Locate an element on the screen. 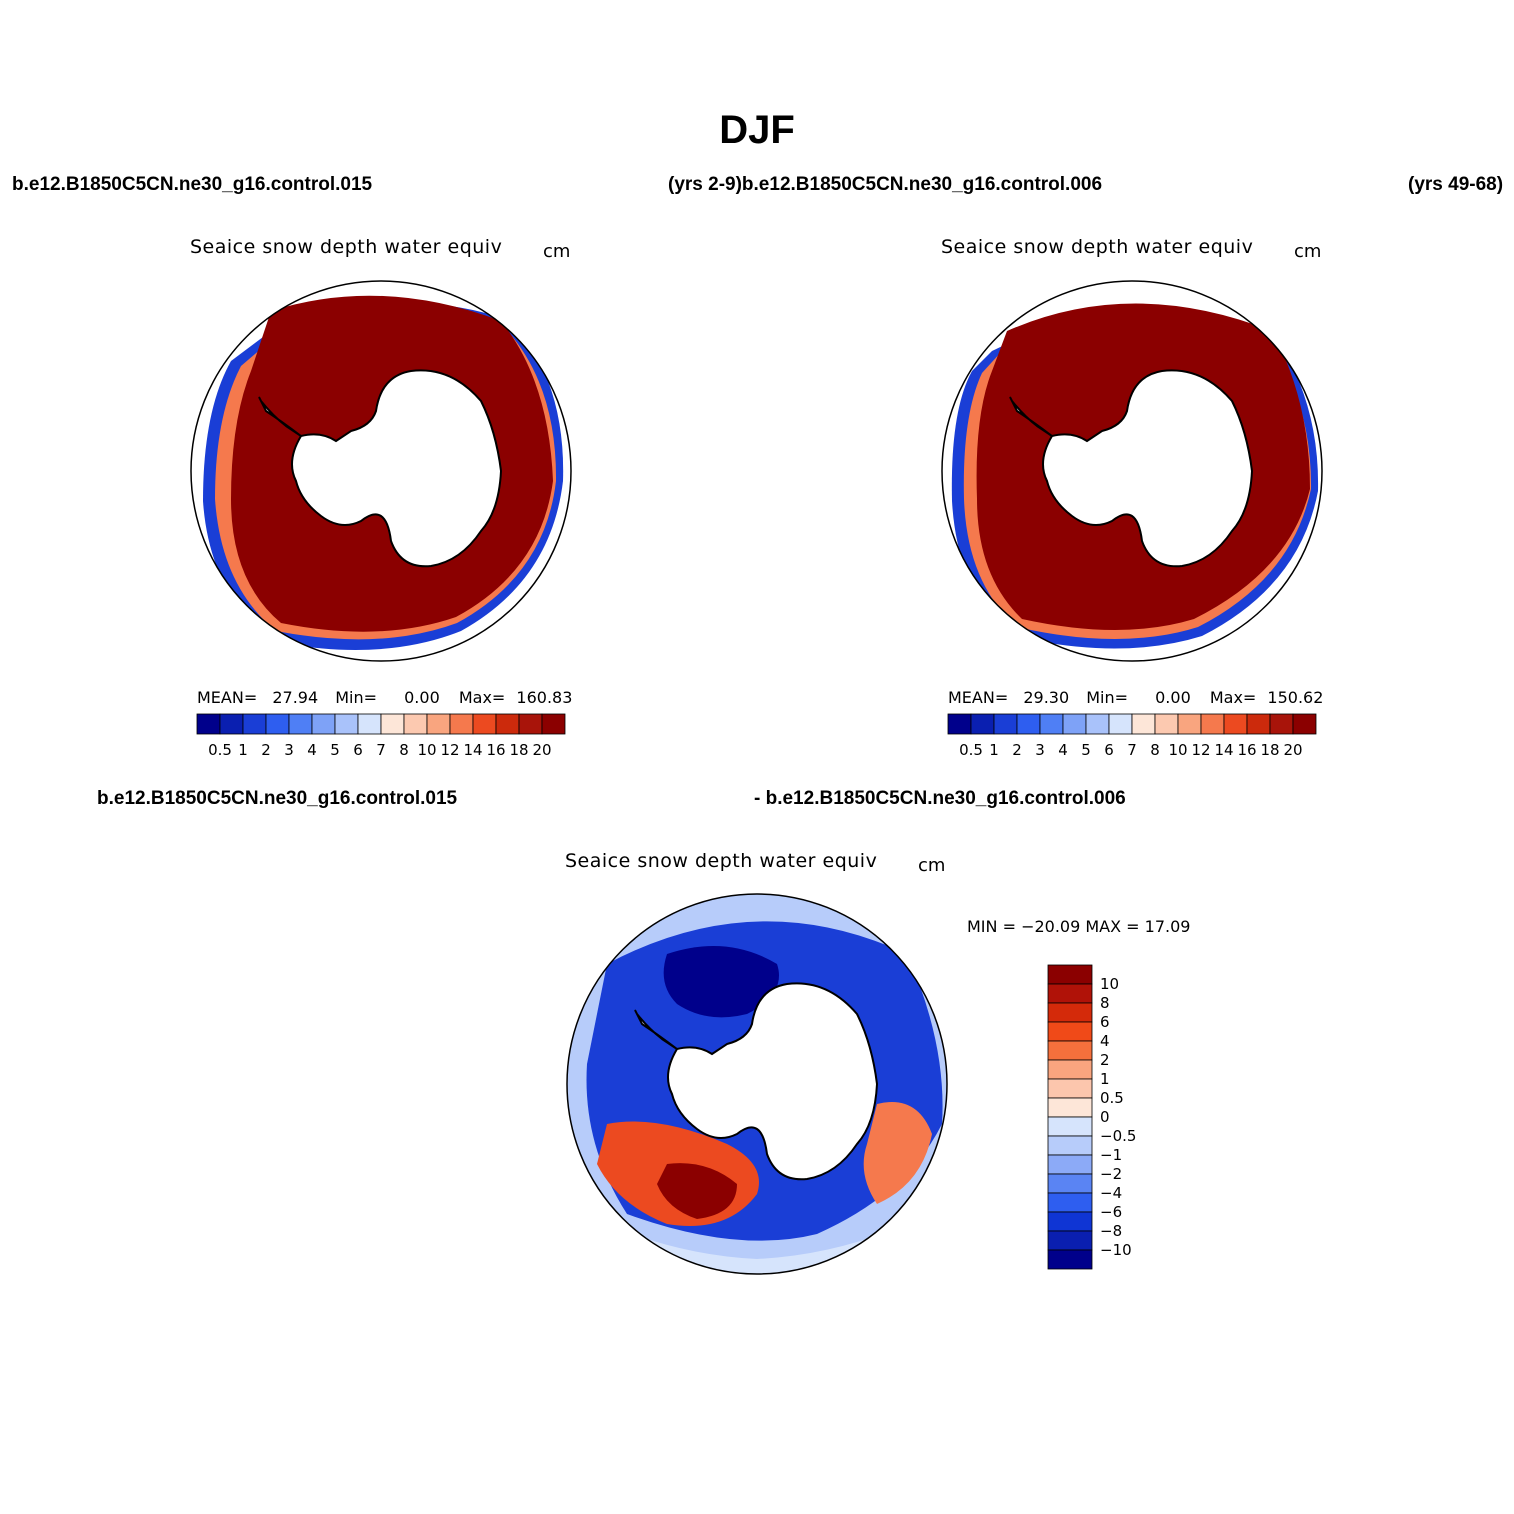 The width and height of the screenshot is (1514, 1514). colorbar-tick-label: 18 is located at coordinates (518, 750).